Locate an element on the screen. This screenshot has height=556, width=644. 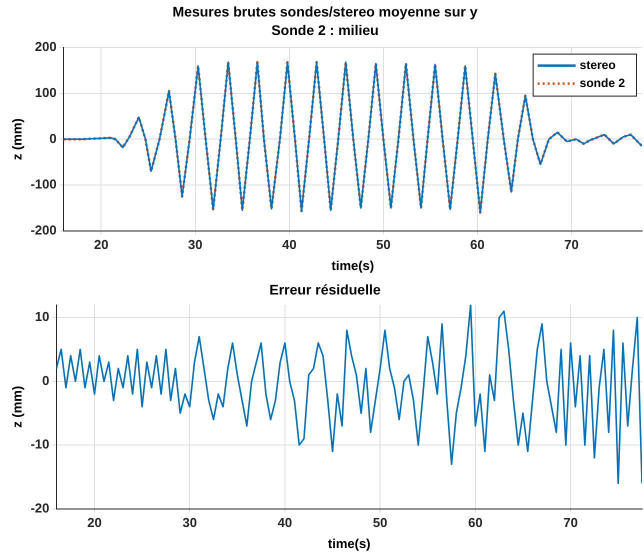
y-tick-label: -20 is located at coordinates (40, 508).